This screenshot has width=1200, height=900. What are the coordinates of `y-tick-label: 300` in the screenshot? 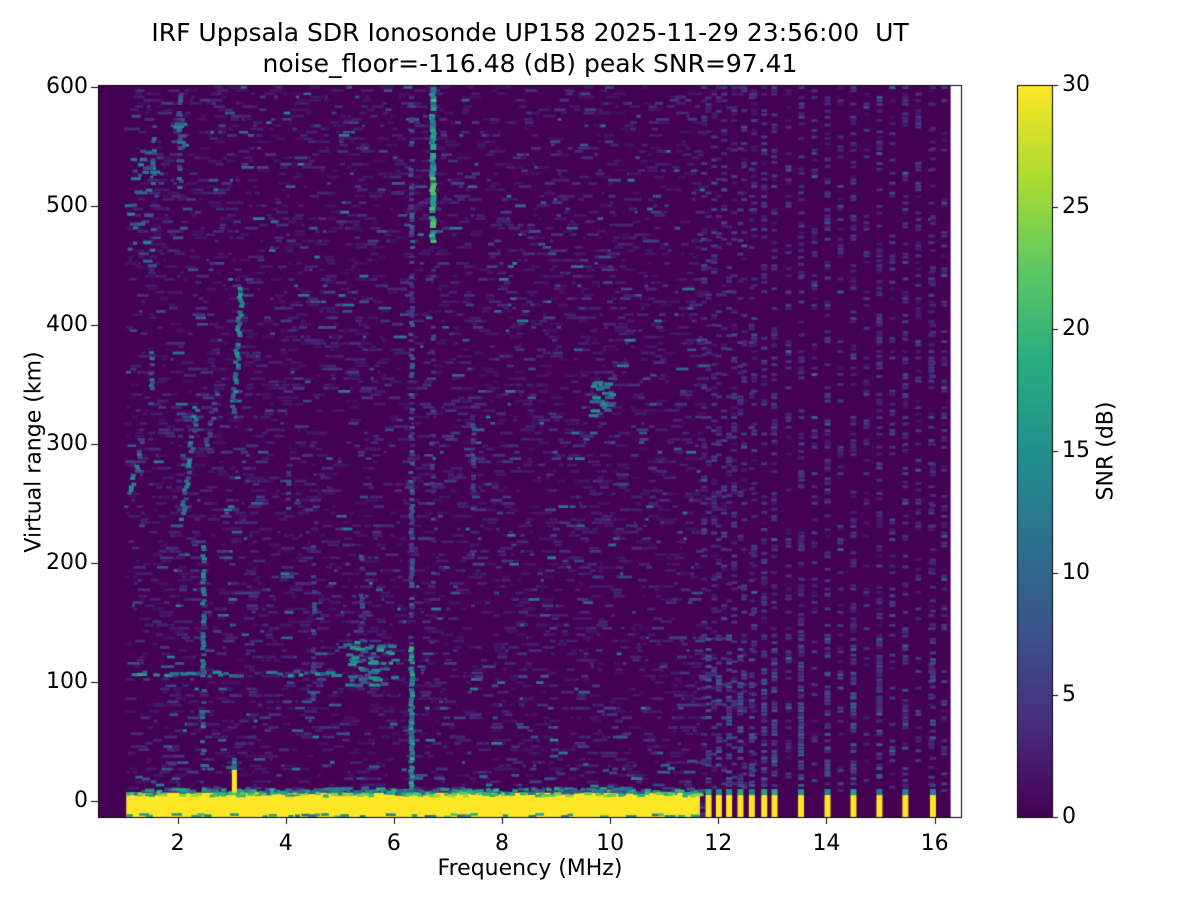 It's located at (67, 443).